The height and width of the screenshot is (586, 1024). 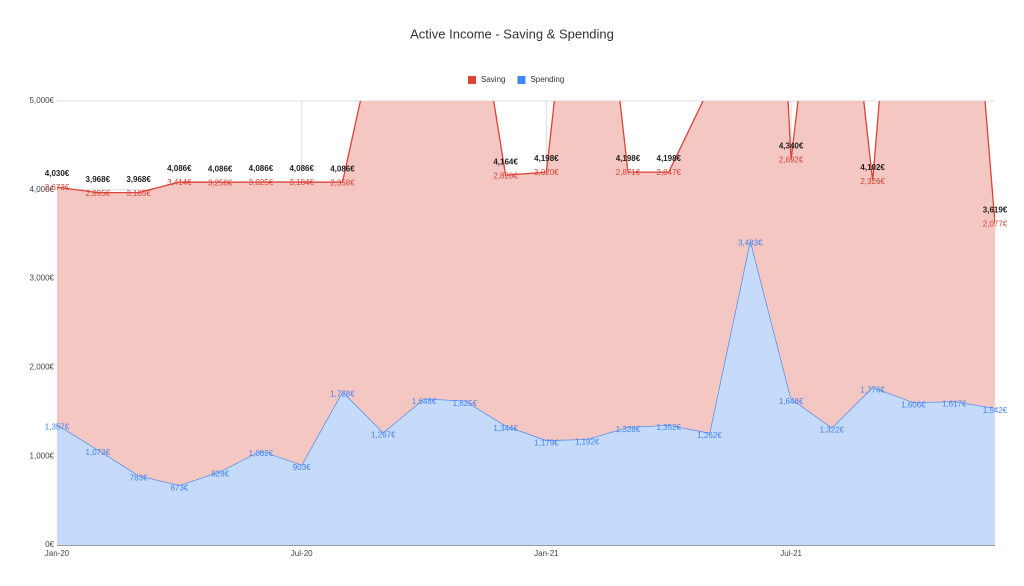 I want to click on data-label: 1,344€, so click(x=505, y=428).